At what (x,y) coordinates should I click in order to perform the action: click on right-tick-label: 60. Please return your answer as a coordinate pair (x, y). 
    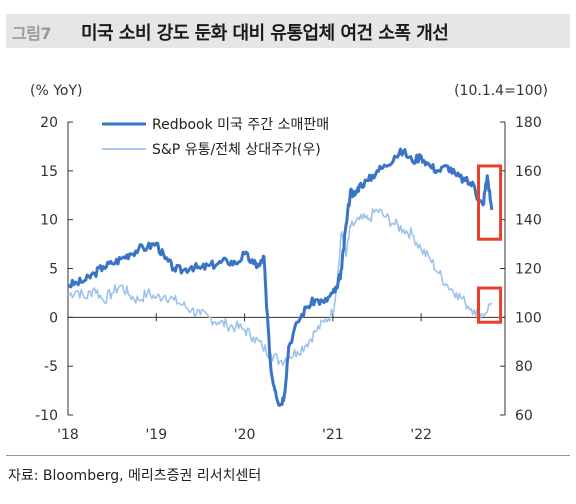
    Looking at the image, I should click on (524, 416).